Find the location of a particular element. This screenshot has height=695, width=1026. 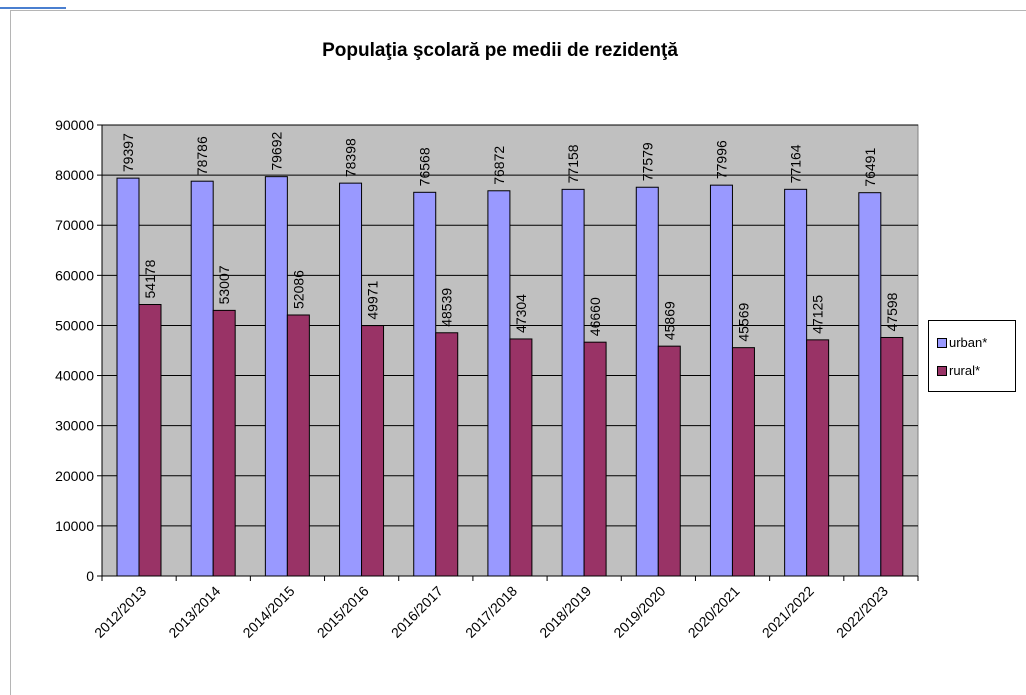

y-tick-label: 80000 is located at coordinates (74, 175).